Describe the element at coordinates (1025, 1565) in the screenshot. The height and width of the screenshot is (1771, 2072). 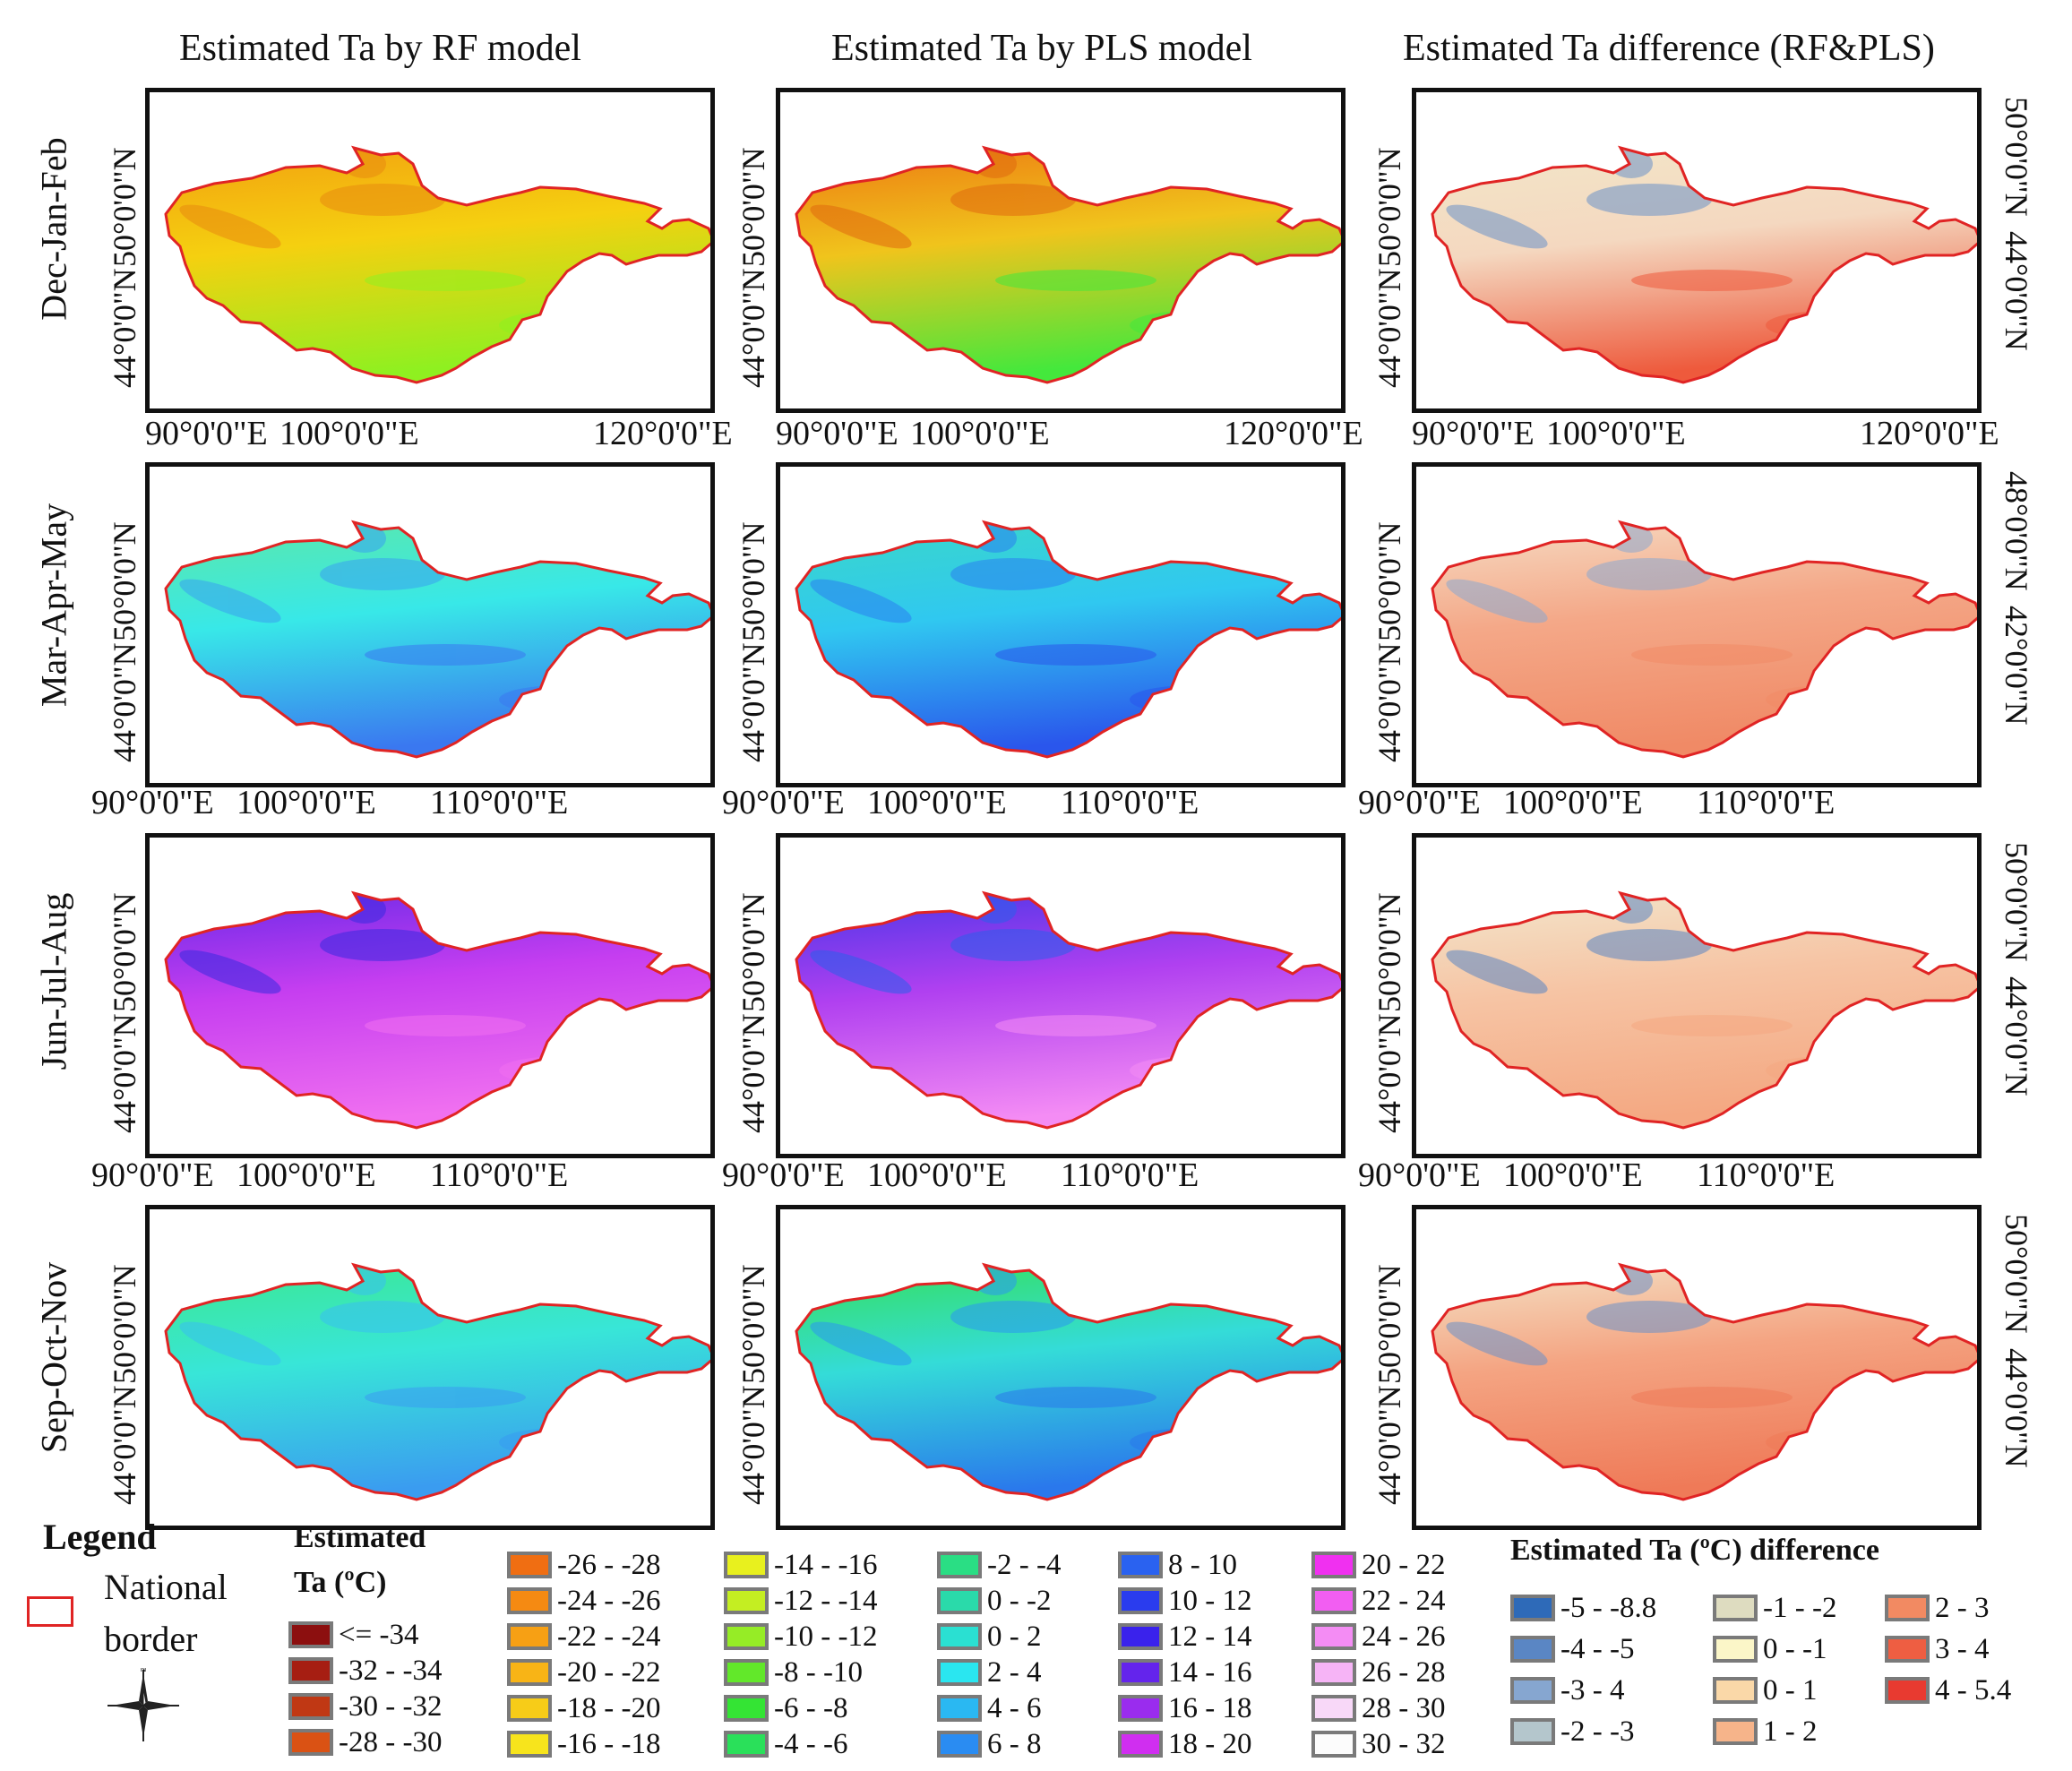
I see `ta-legend-label: -2 - -4` at that location.